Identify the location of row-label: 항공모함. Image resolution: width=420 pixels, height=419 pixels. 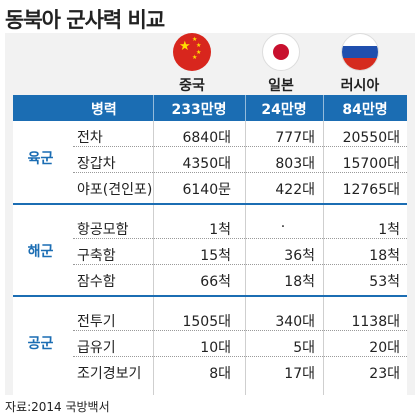
(103, 230).